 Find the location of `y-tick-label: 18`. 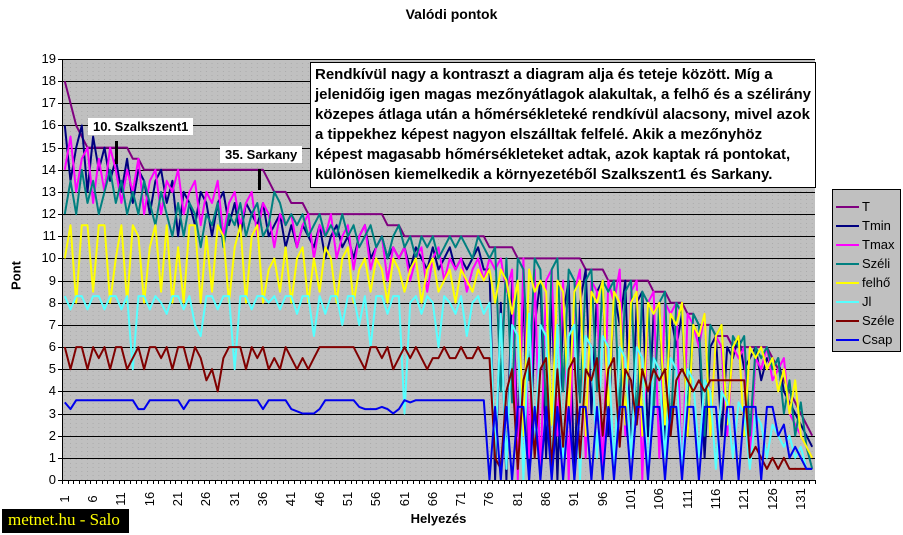

y-tick-label: 18 is located at coordinates (48, 81).